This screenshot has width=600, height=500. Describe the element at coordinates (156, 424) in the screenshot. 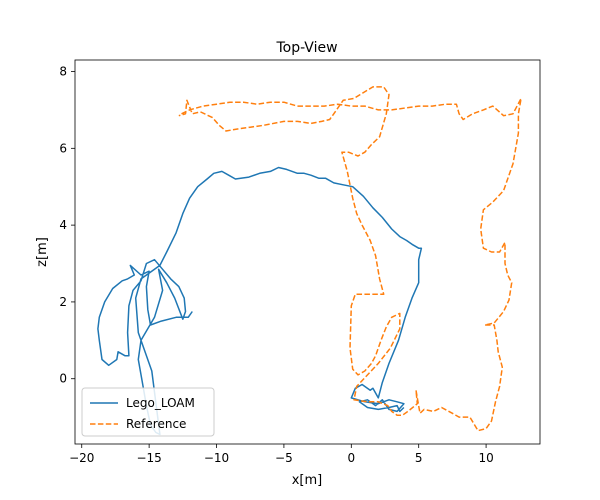

I see `legend-label-1: Reference` at that location.